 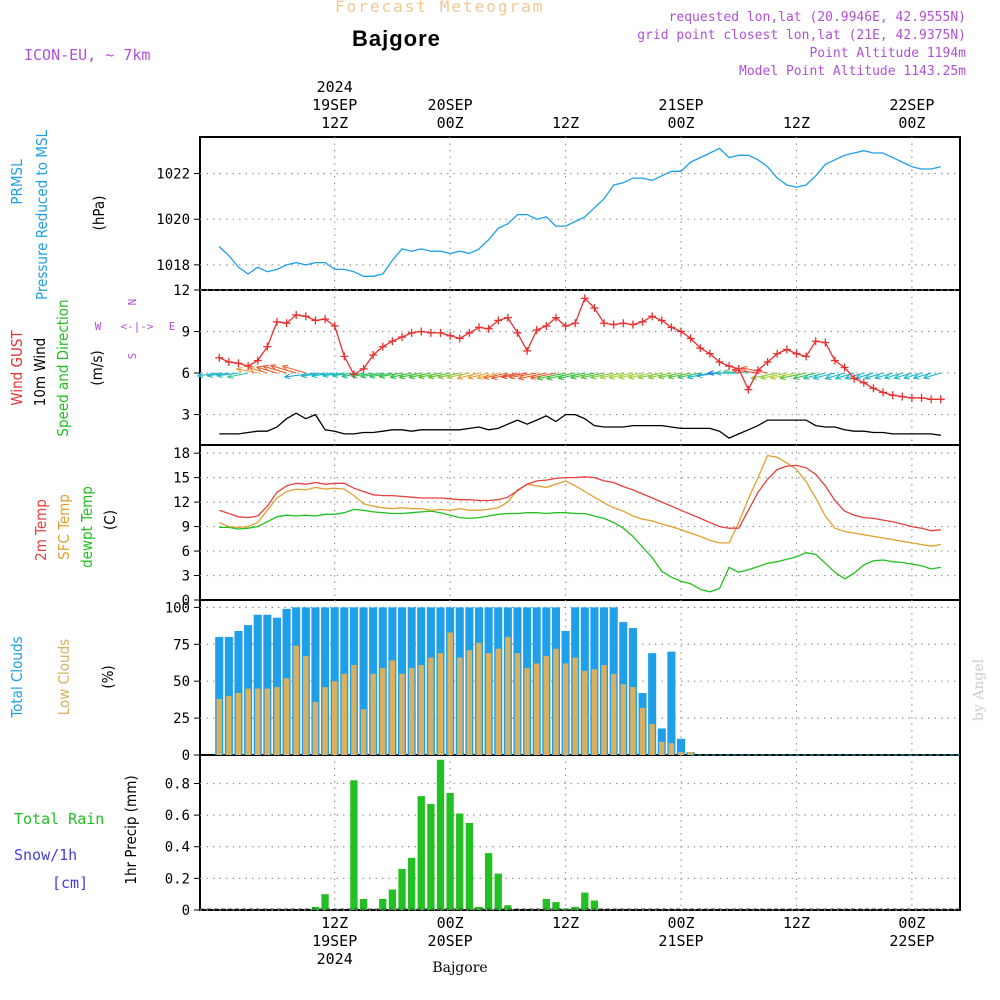 What do you see at coordinates (177, 848) in the screenshot?
I see `y-tick-label: 0.4` at bounding box center [177, 848].